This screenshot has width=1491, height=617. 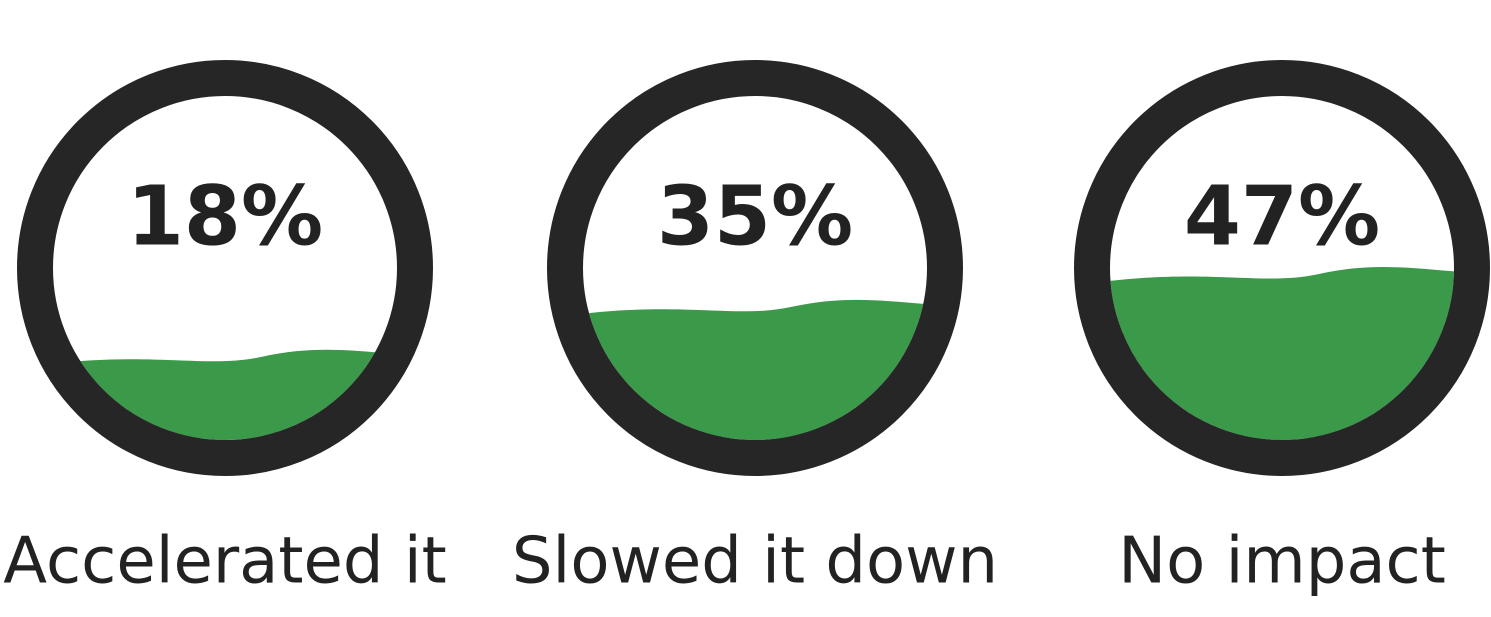 What do you see at coordinates (1282, 562) in the screenshot?
I see `category-label: No impact` at bounding box center [1282, 562].